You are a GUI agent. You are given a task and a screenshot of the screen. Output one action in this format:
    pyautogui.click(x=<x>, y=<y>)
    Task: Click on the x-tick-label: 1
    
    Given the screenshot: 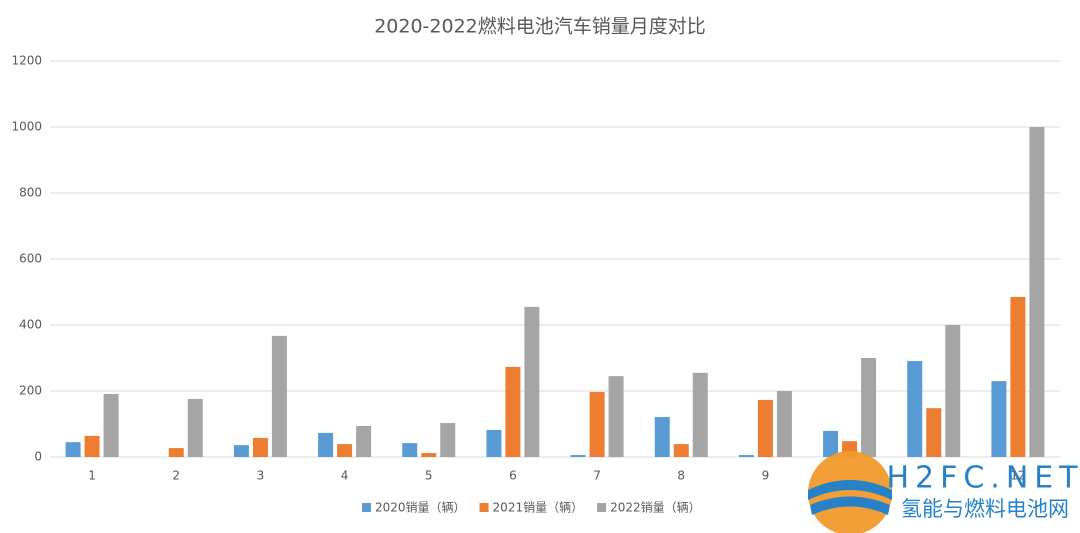 What is the action you would take?
    pyautogui.click(x=92, y=476)
    